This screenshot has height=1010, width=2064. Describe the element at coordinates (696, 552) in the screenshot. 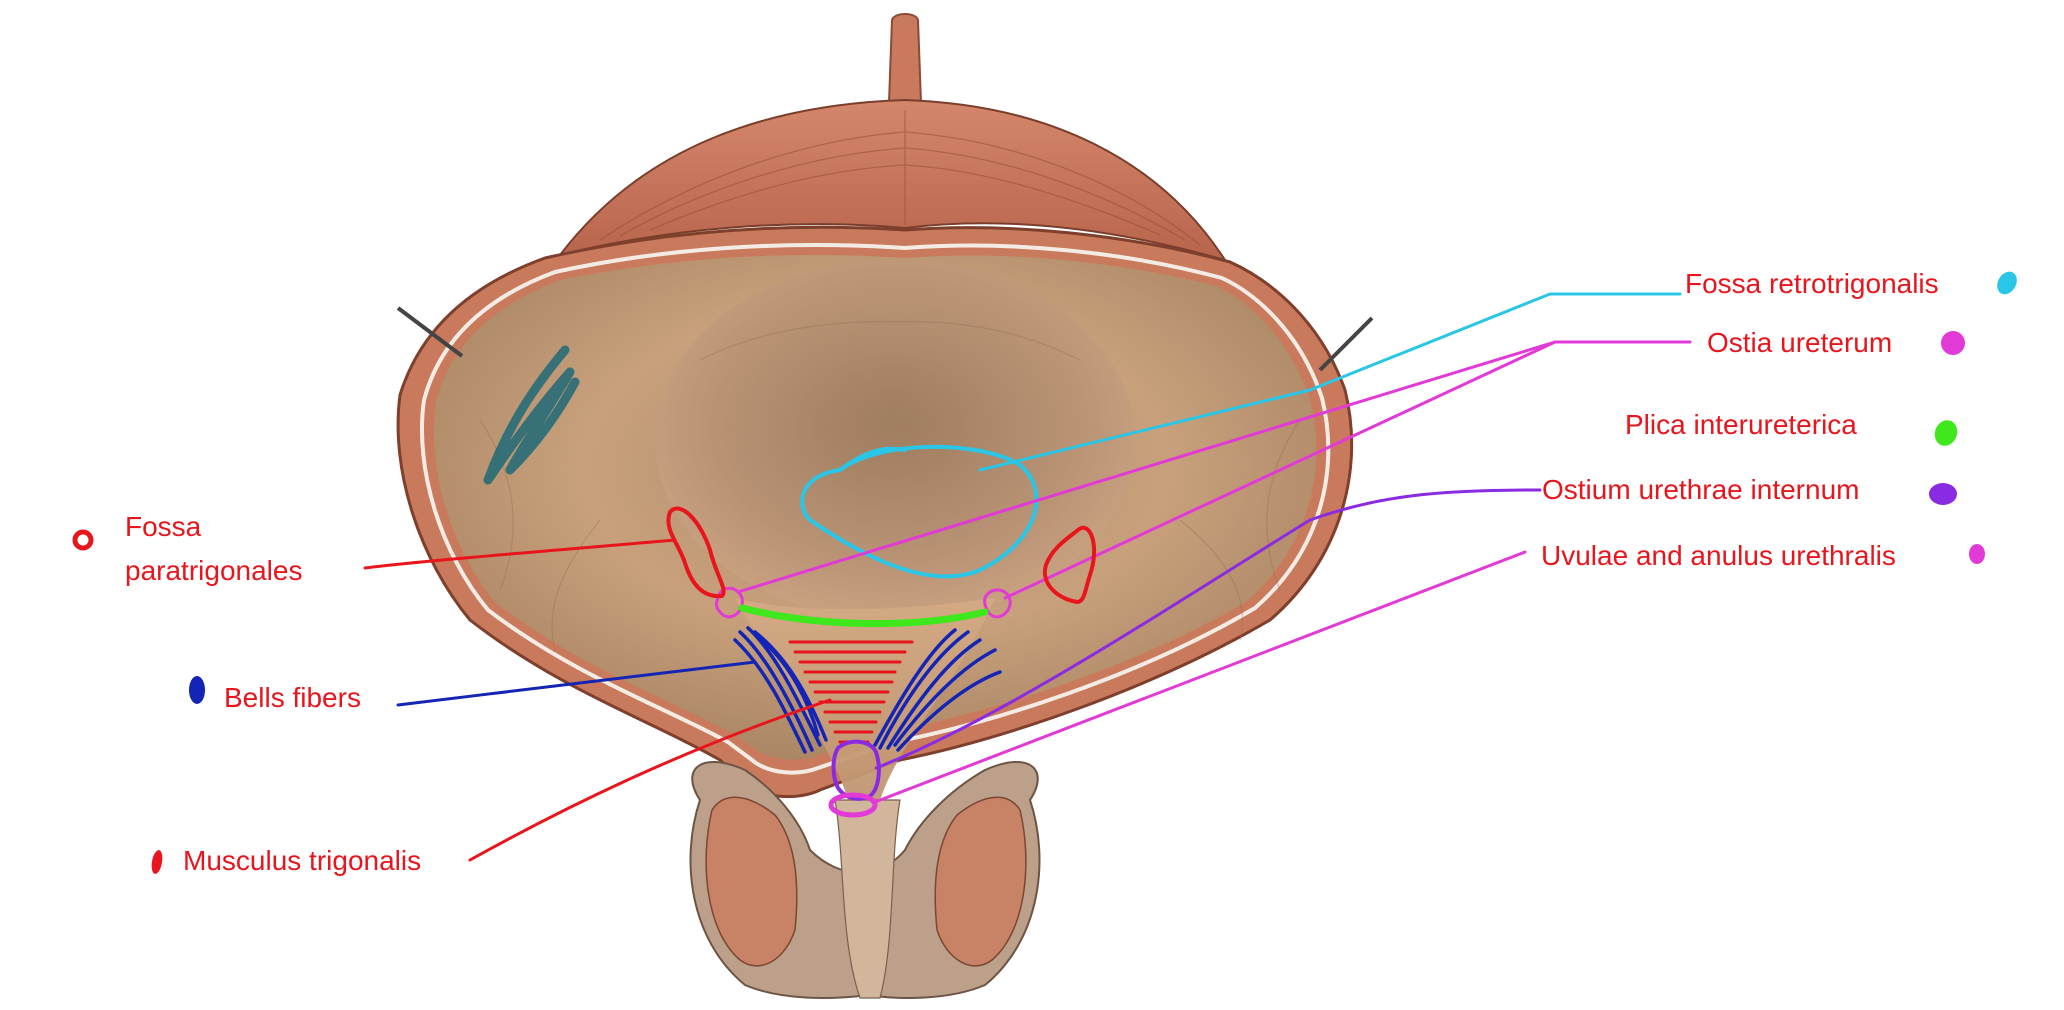

I see `fossa-paratrigonalis-left` at that location.